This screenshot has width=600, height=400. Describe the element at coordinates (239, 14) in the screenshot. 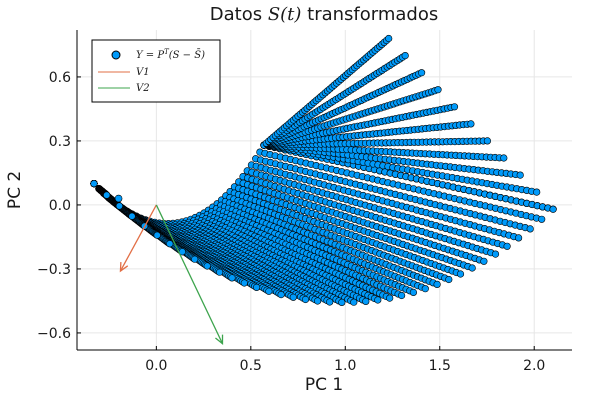

I see `title-prefix: Datos` at that location.